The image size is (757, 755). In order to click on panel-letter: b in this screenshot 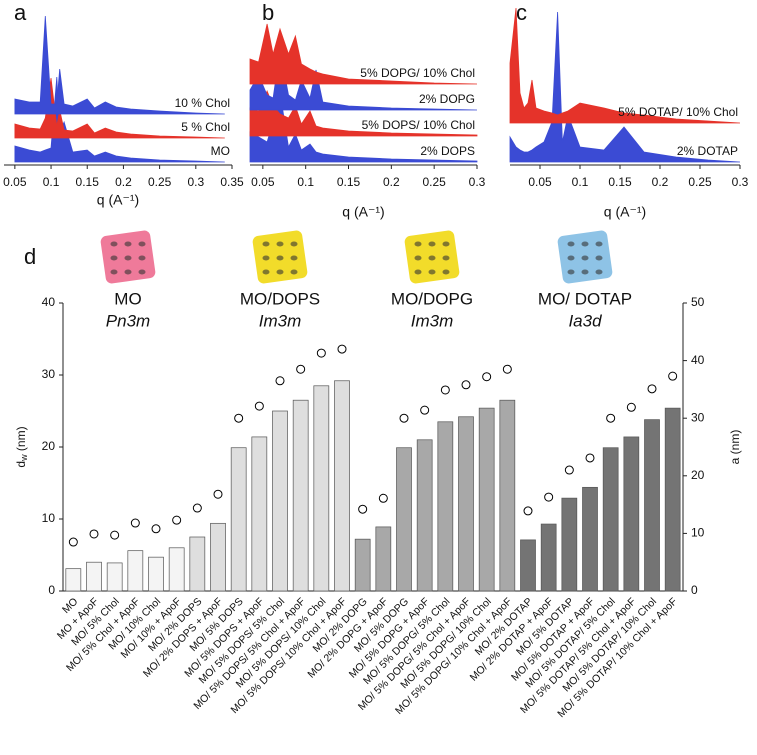, I will do `click(268, 12)`.